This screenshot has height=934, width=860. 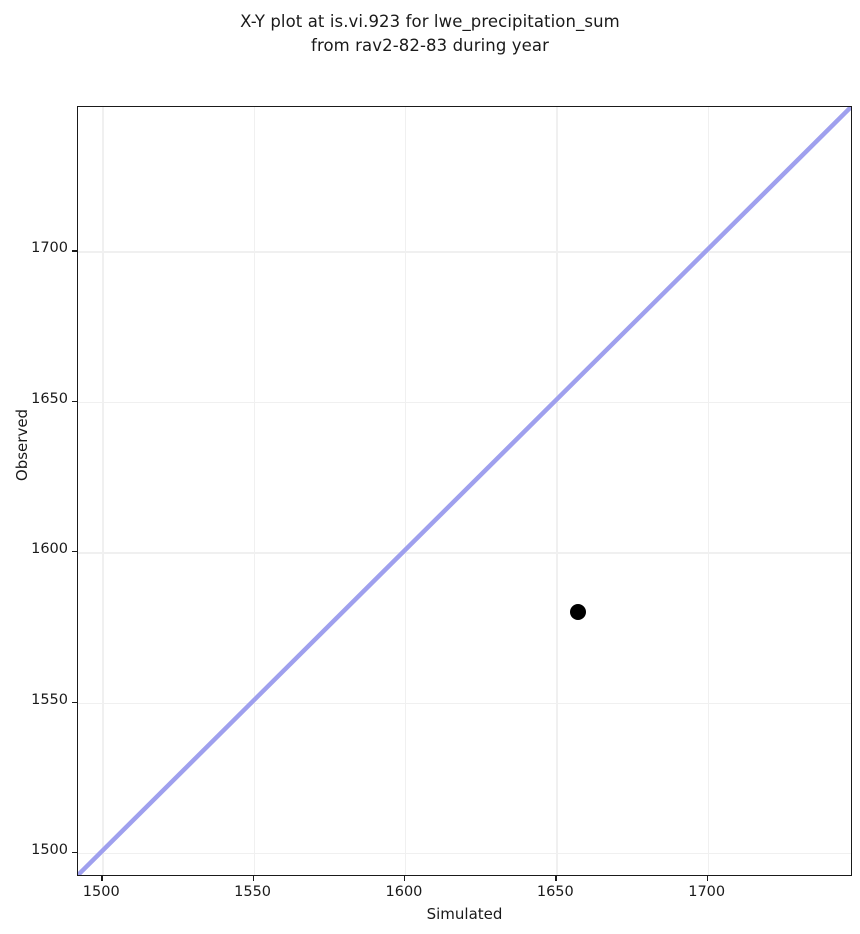 What do you see at coordinates (464, 914) in the screenshot?
I see `x-axis-label: Simulated` at bounding box center [464, 914].